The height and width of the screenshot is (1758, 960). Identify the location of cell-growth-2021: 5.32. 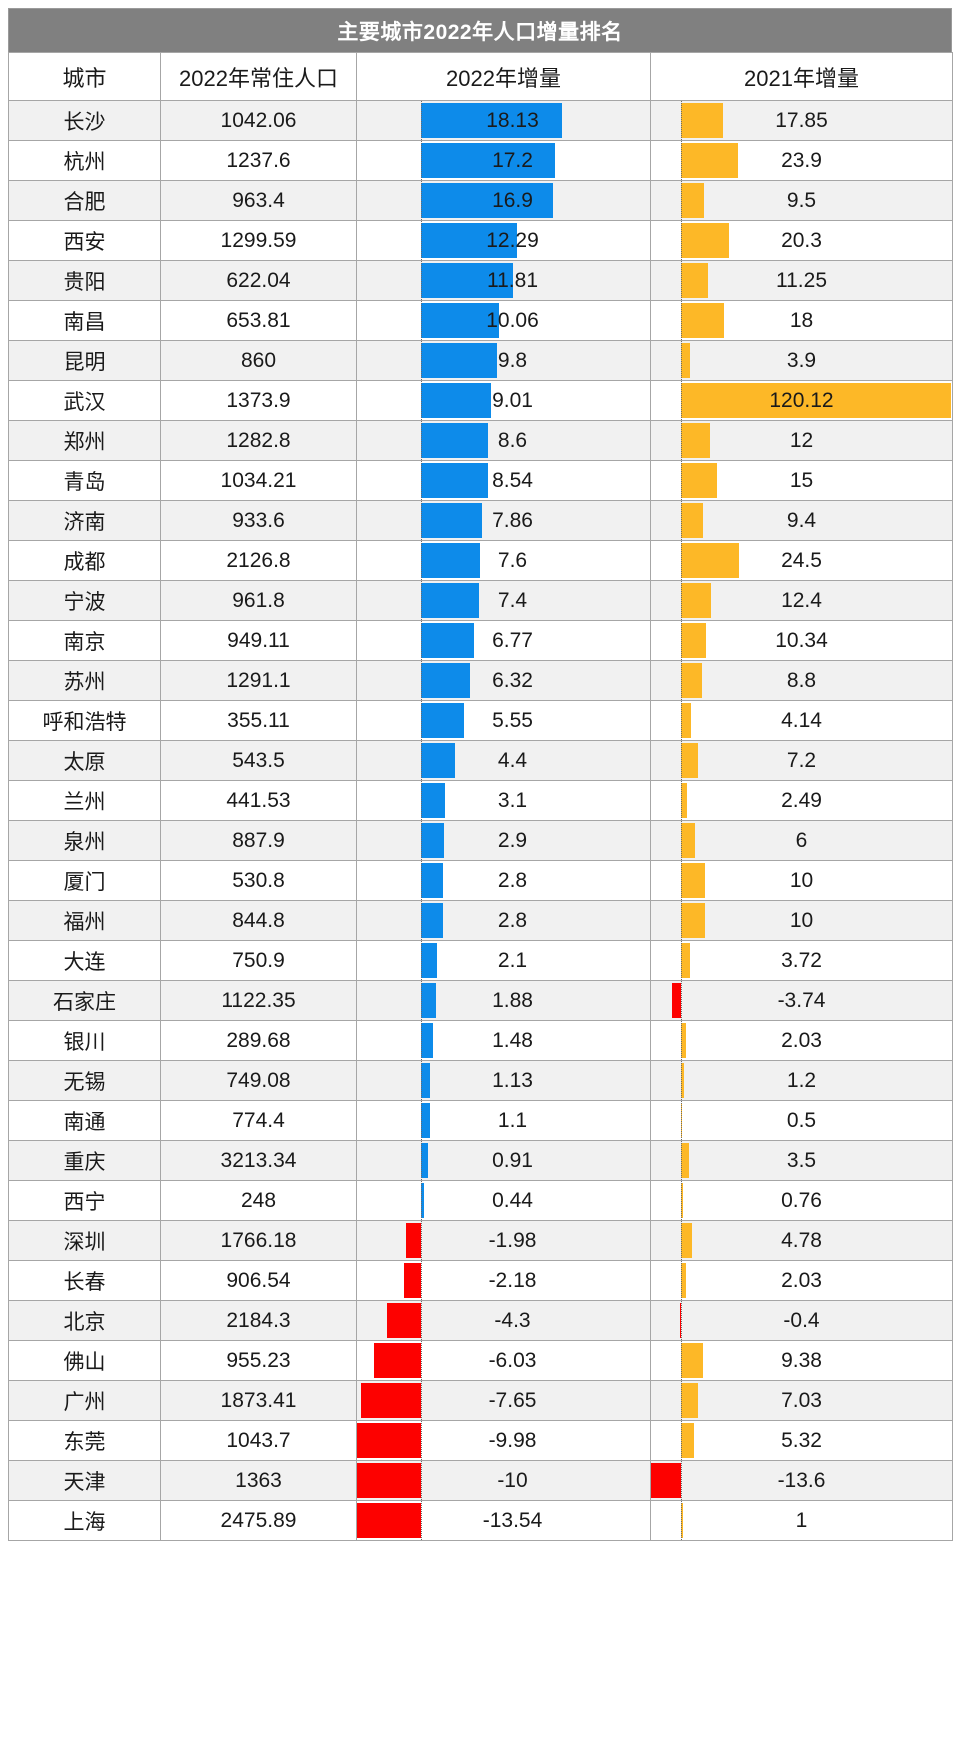
(801, 1440).